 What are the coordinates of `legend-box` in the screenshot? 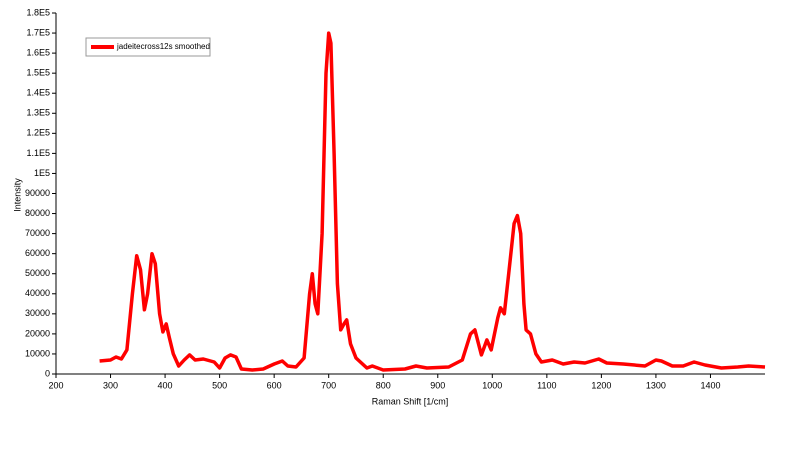 It's located at (148, 47).